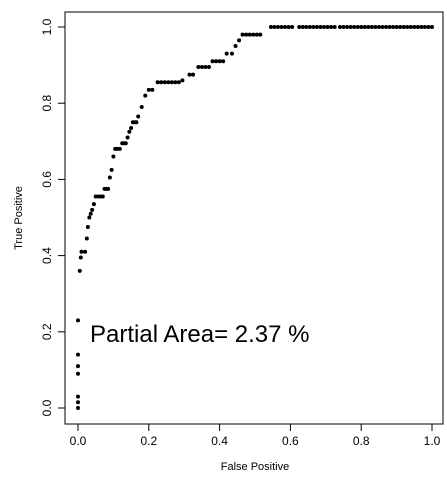 The image size is (447, 479). What do you see at coordinates (432, 441) in the screenshot?
I see `x-tick-label: 1.0` at bounding box center [432, 441].